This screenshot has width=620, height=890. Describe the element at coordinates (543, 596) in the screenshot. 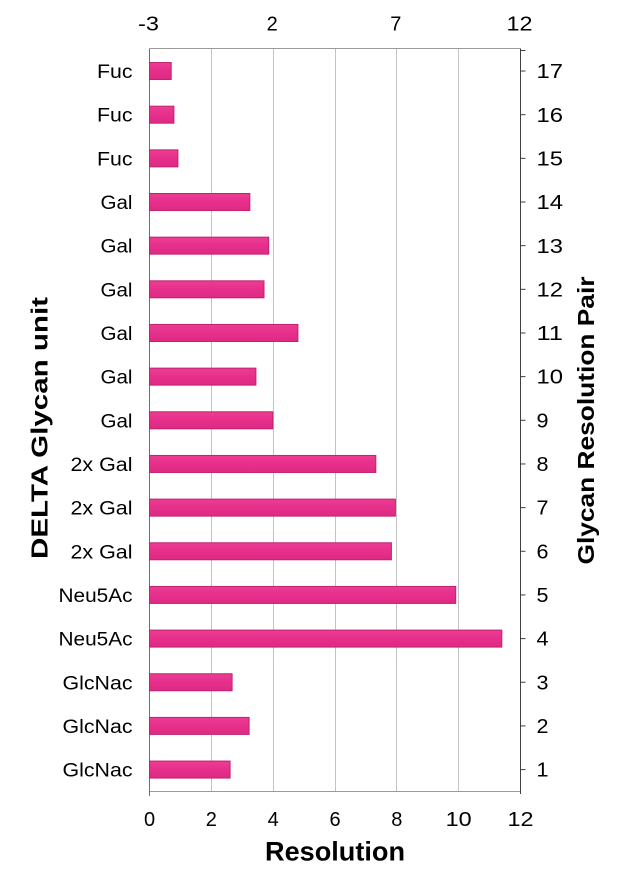

I see `svg-text: 5` at that location.